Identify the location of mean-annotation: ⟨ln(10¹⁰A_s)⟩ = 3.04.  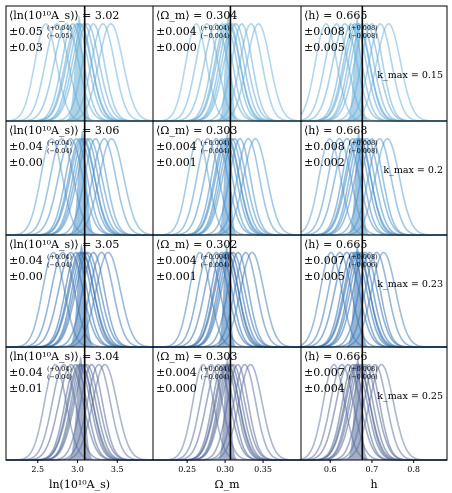
(64, 356).